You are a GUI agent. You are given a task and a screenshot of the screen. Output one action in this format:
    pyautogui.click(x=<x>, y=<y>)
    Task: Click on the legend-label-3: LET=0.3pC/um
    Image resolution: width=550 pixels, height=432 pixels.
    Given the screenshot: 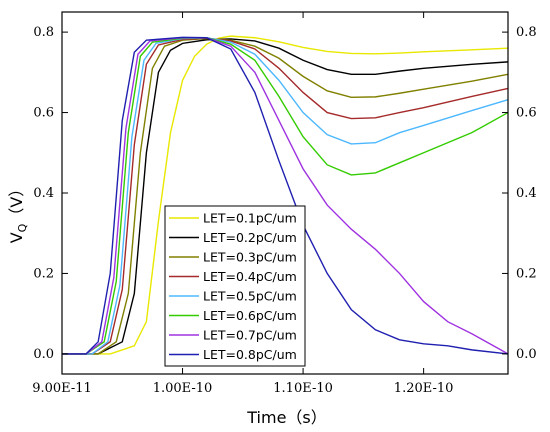 What is the action you would take?
    pyautogui.click(x=250, y=257)
    